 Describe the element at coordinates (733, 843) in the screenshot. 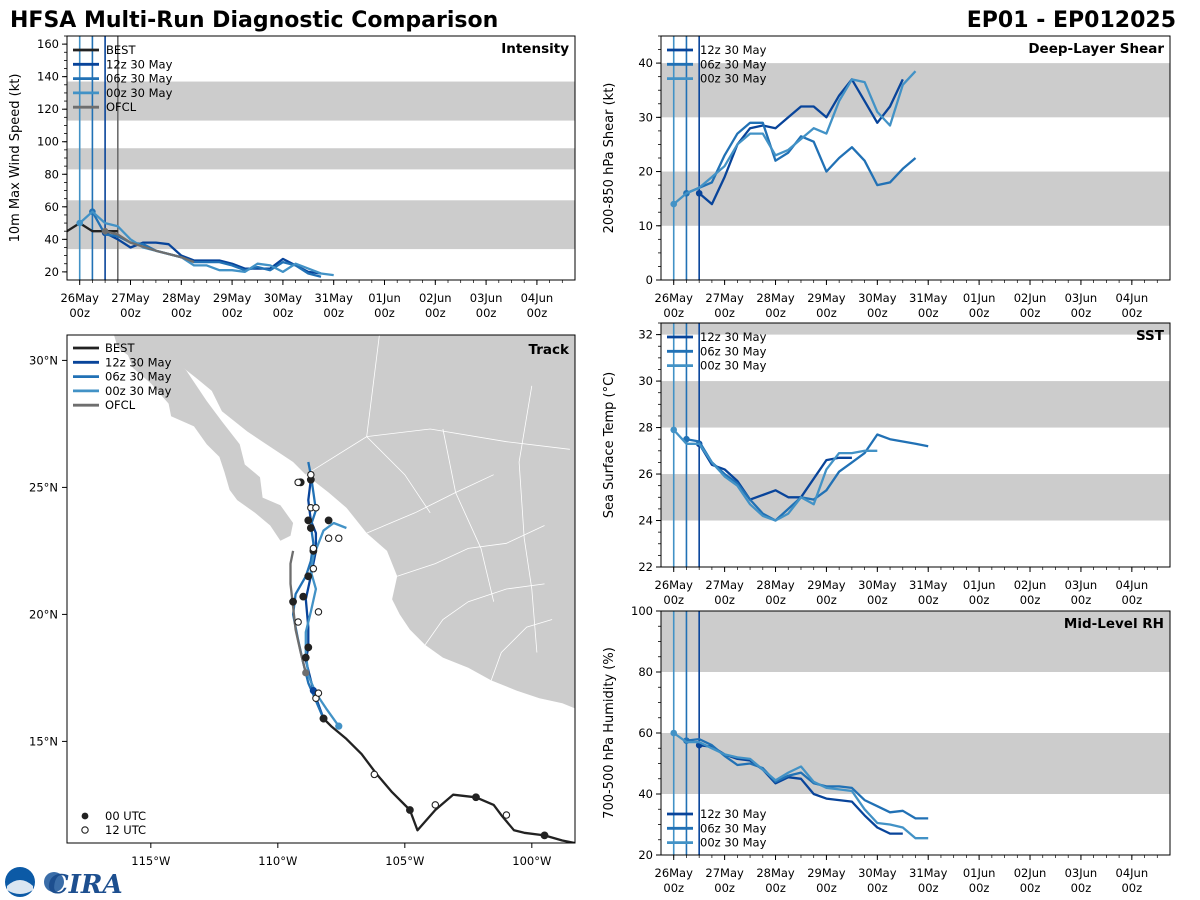

I see `rh-legend-label-run00z: 00z 30 May` at that location.